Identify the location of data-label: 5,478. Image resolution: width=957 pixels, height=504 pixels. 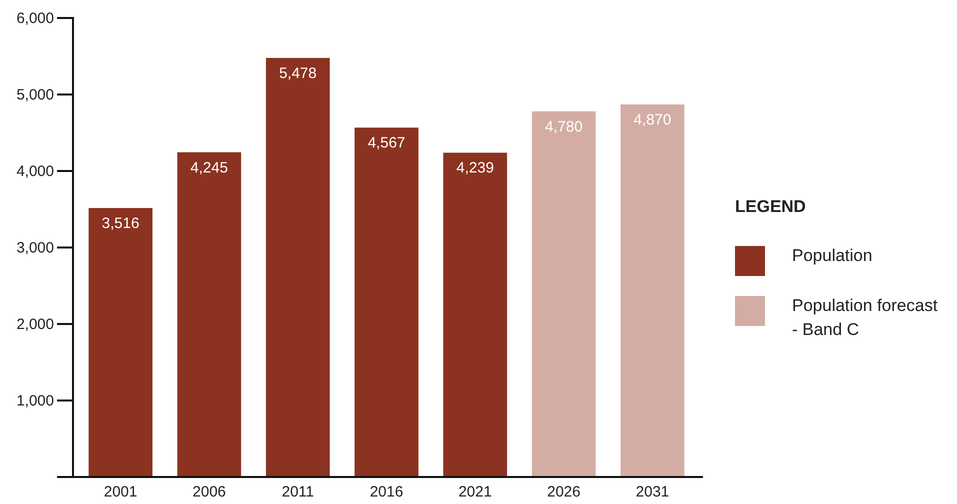
(298, 73).